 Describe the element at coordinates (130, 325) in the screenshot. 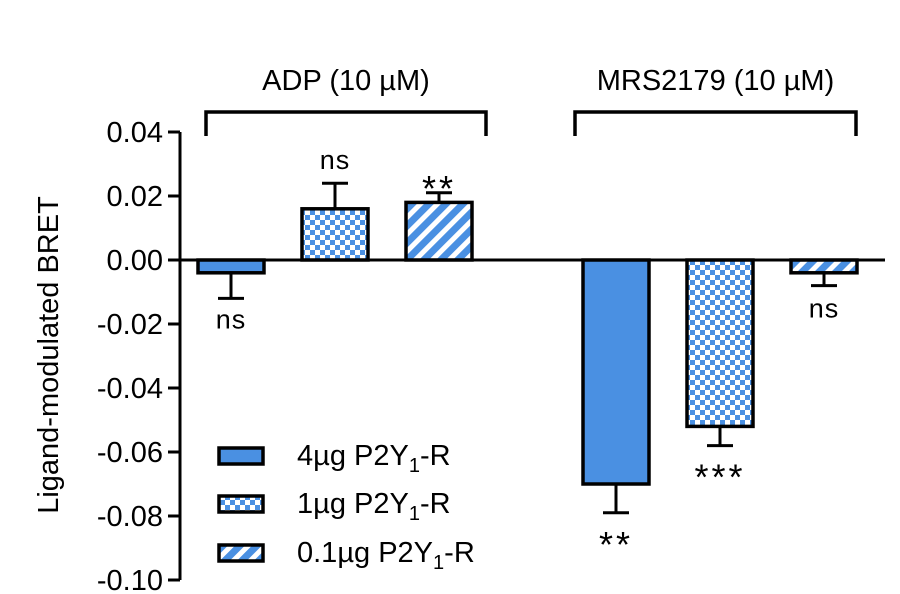

I see `y-tick-label: -0.02` at that location.